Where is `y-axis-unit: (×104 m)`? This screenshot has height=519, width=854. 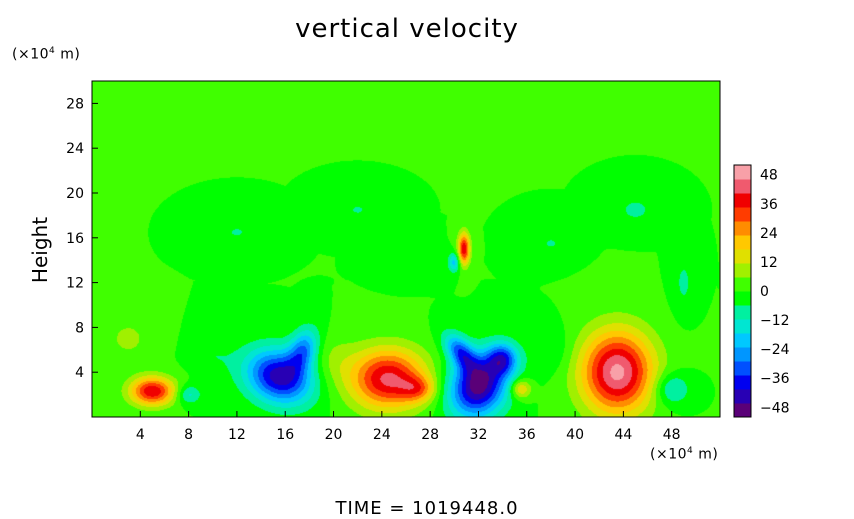
y-axis-unit: (×104 m) is located at coordinates (46, 54).